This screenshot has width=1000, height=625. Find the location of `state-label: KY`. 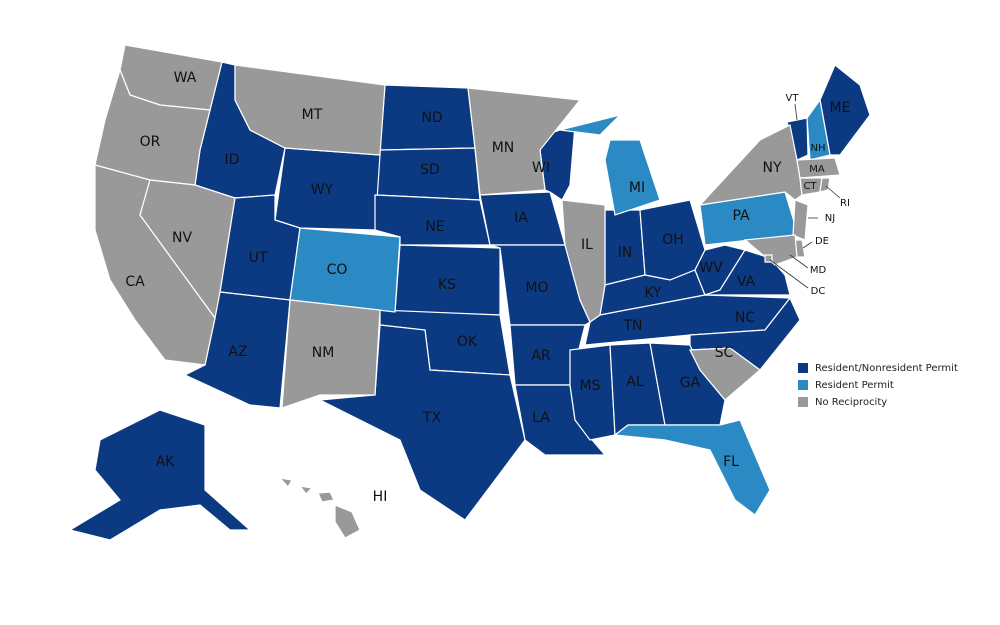

state-label: KY is located at coordinates (653, 293).